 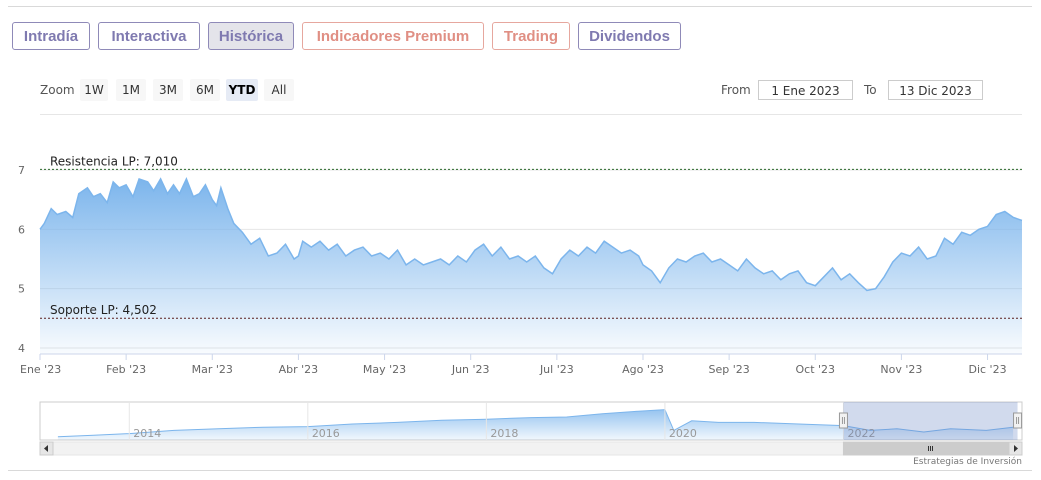 What do you see at coordinates (805, 90) in the screenshot?
I see `range-from-input: 1 Ene 2023` at bounding box center [805, 90].